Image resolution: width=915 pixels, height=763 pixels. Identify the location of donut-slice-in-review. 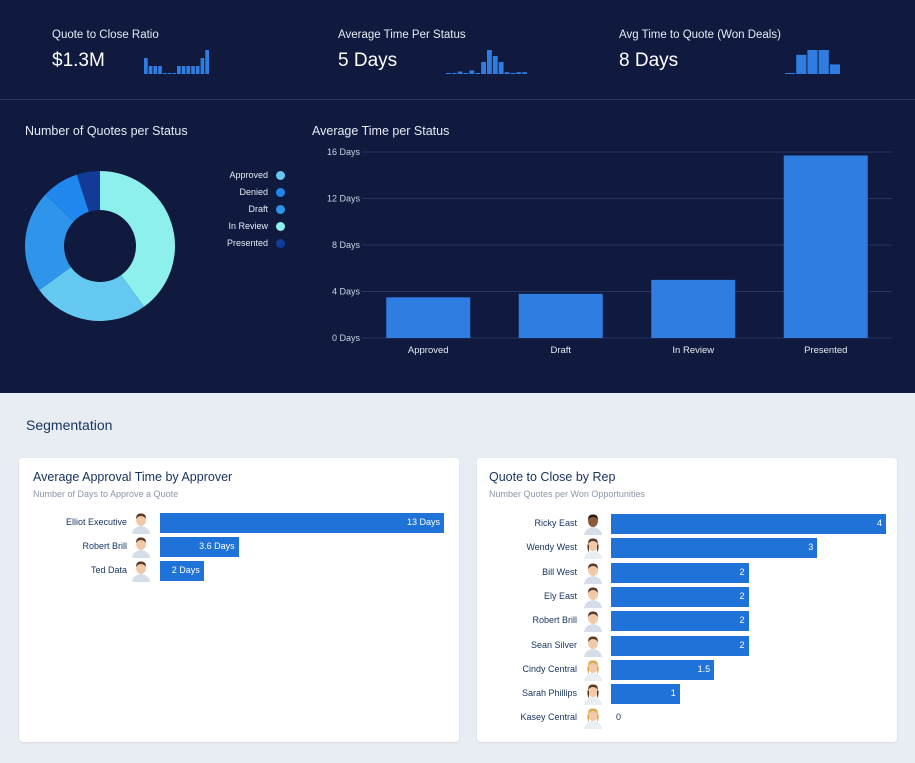
(137, 239).